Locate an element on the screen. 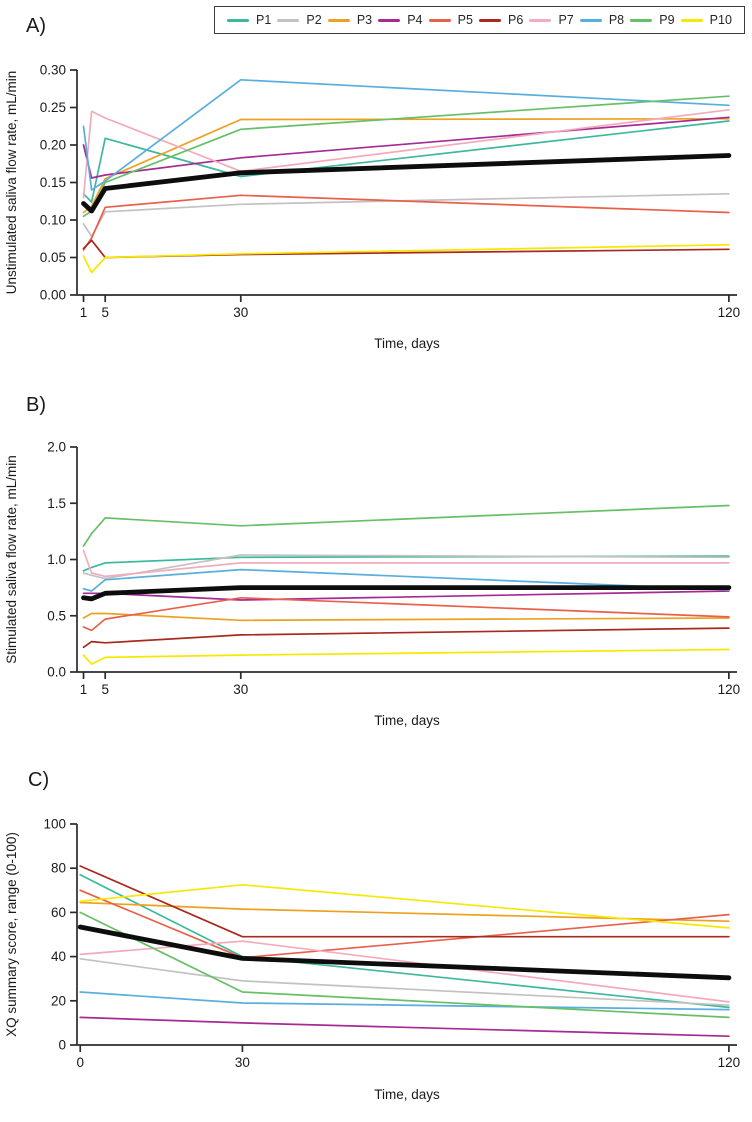 This screenshot has width=752, height=1122. legend-item-p4: P4 is located at coordinates (400, 20).